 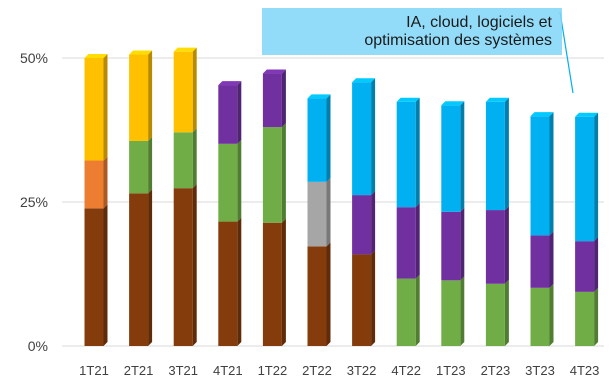 I want to click on x-tick-label: 3T21, so click(x=183, y=370).